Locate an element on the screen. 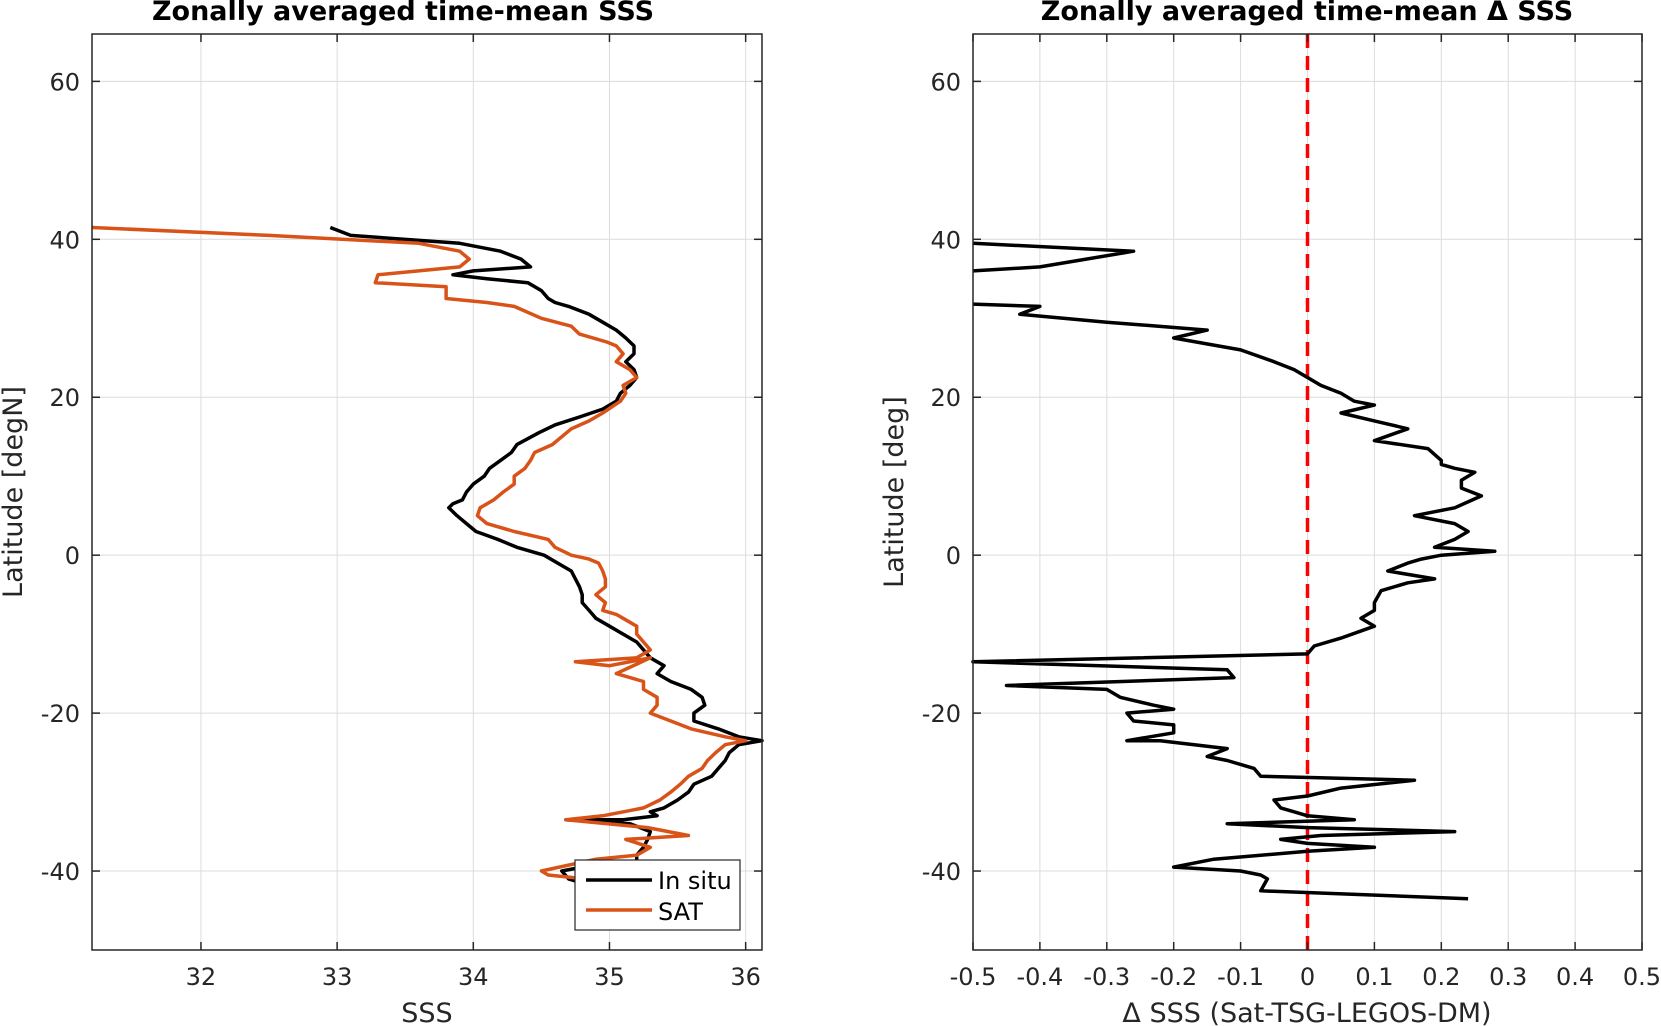 The image size is (1661, 1026). right-y-tick-label: -20 is located at coordinates (941, 714).